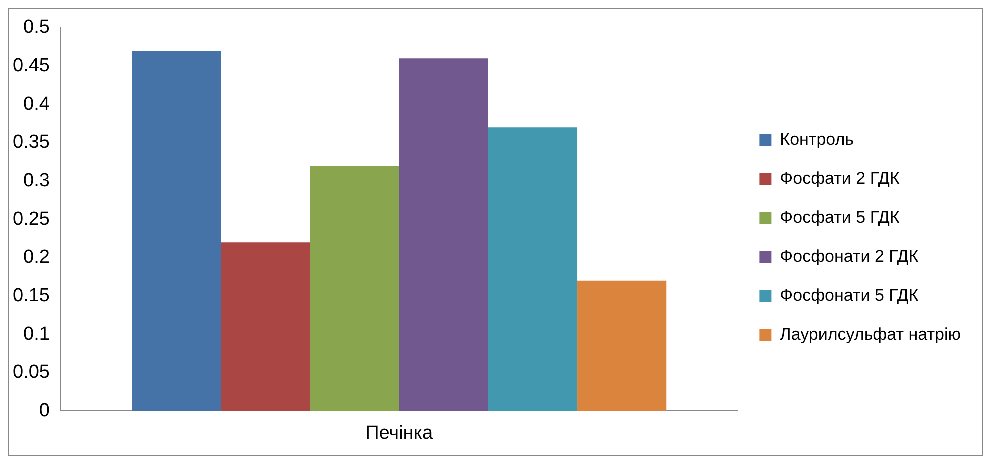  What do you see at coordinates (400, 433) in the screenshot?
I see `x-tick-label: Печінка` at bounding box center [400, 433].